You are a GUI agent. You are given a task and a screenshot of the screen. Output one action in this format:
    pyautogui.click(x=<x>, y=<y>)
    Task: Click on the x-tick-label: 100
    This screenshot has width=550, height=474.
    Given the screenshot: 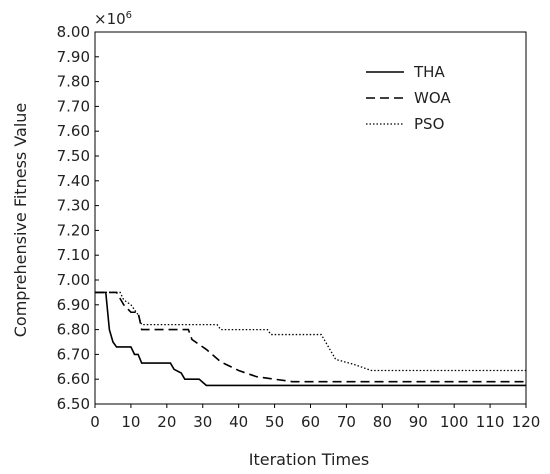 What is the action you would take?
    pyautogui.click(x=454, y=422)
    